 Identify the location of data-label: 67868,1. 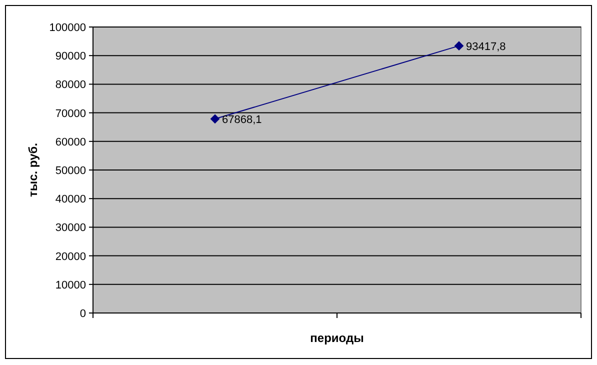
(242, 120).